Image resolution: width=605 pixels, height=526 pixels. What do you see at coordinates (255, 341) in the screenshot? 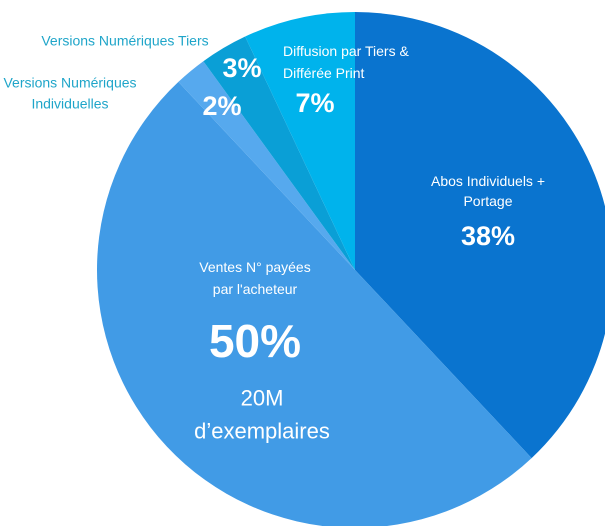
I see `value-label: 50%` at bounding box center [255, 341].